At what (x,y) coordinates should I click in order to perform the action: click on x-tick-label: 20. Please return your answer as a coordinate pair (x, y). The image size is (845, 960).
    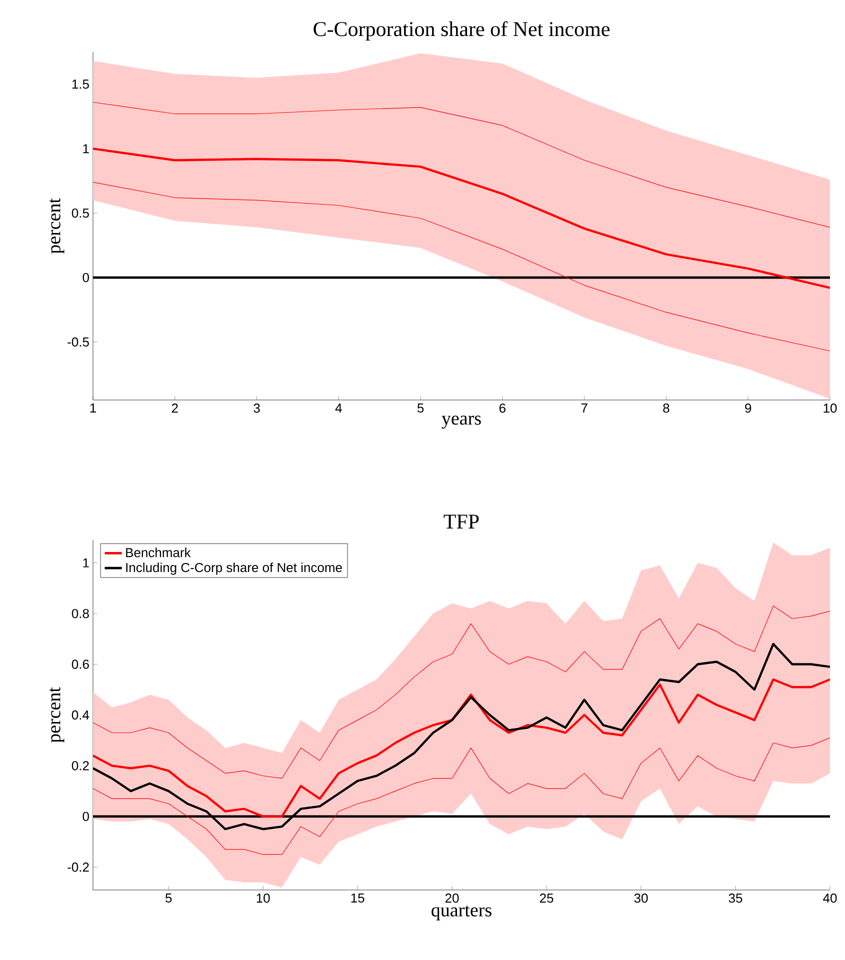
    Looking at the image, I should click on (452, 898).